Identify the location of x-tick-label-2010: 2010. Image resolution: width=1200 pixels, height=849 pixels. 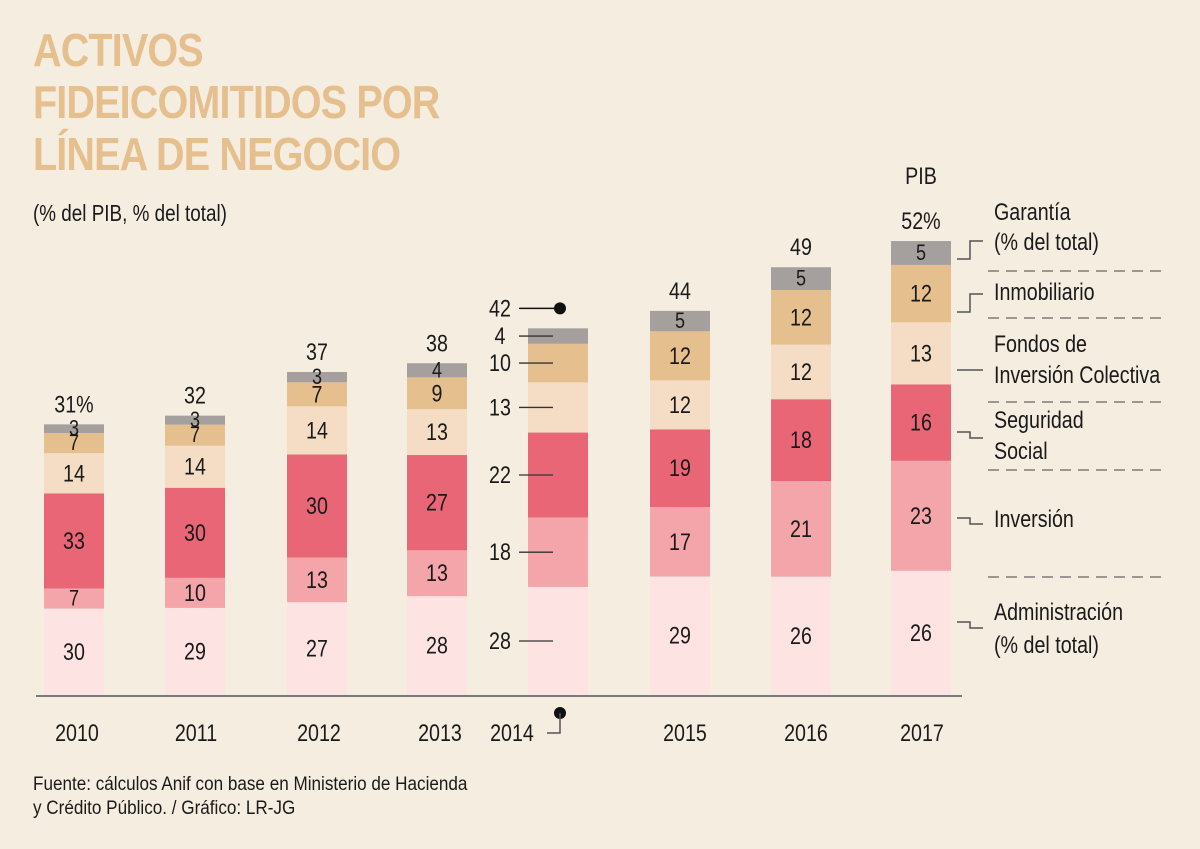
(77, 732).